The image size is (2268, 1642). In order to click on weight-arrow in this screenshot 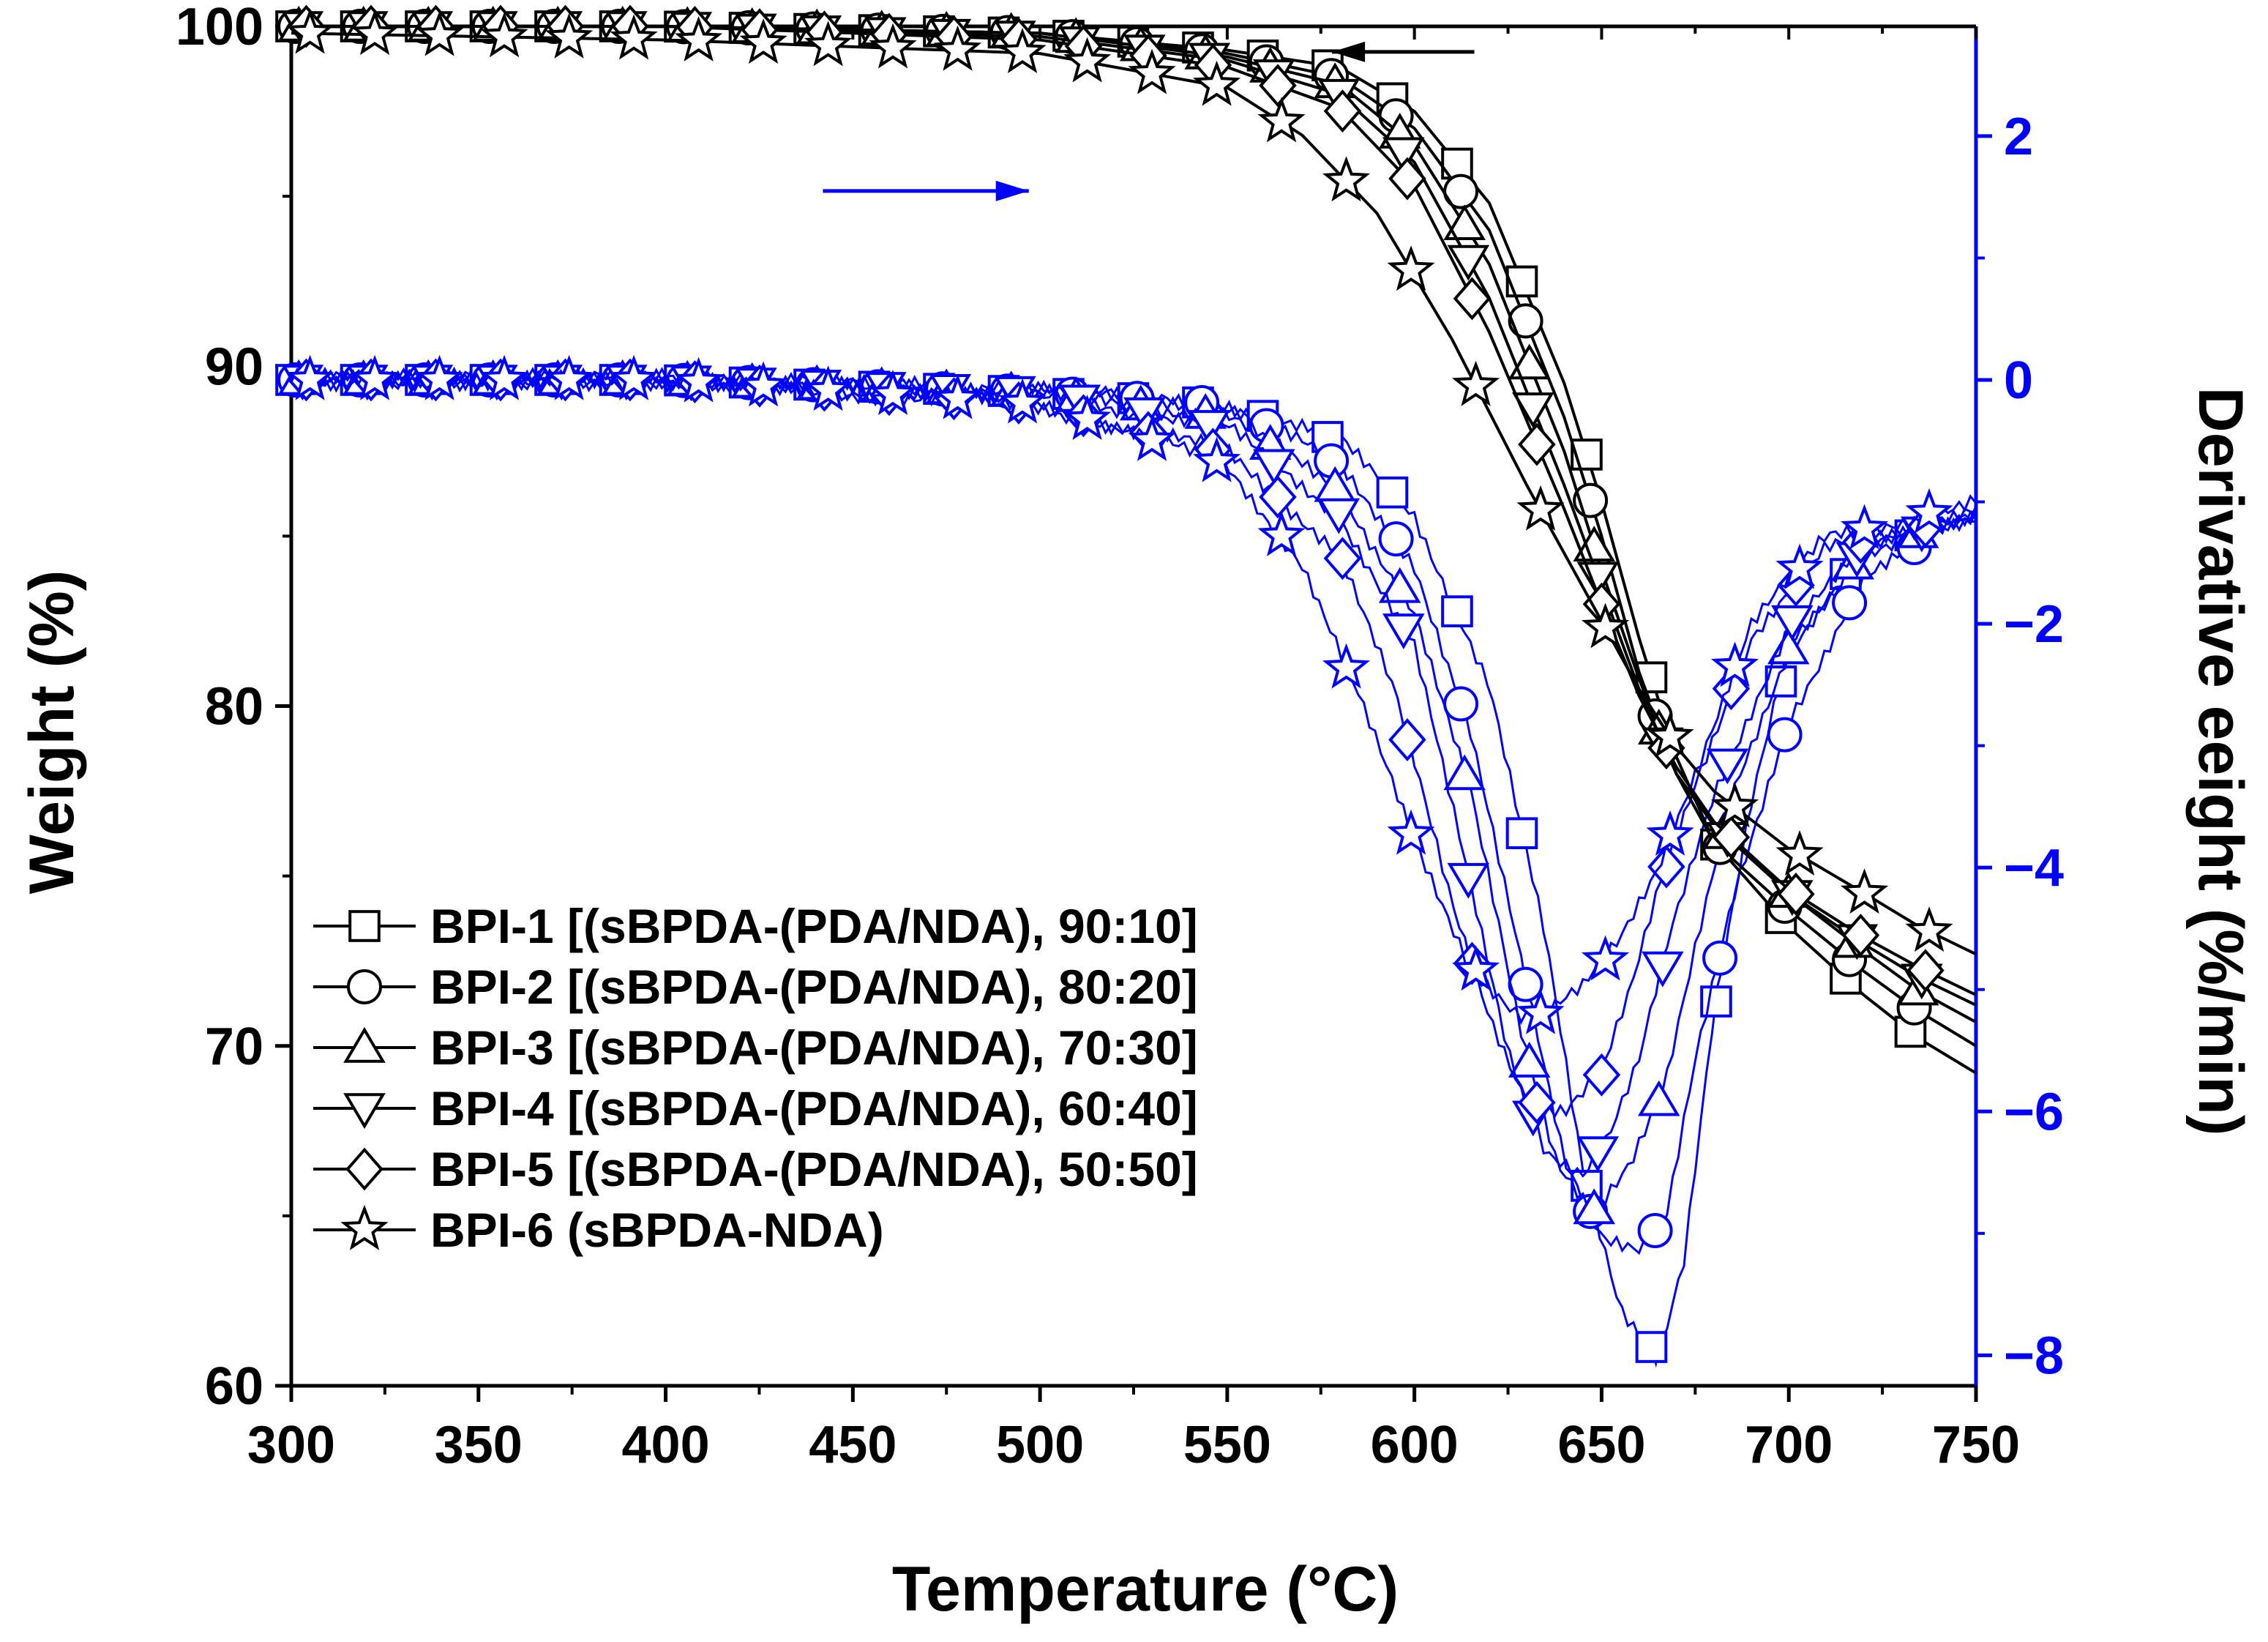, I will do `click(1403, 51)`.